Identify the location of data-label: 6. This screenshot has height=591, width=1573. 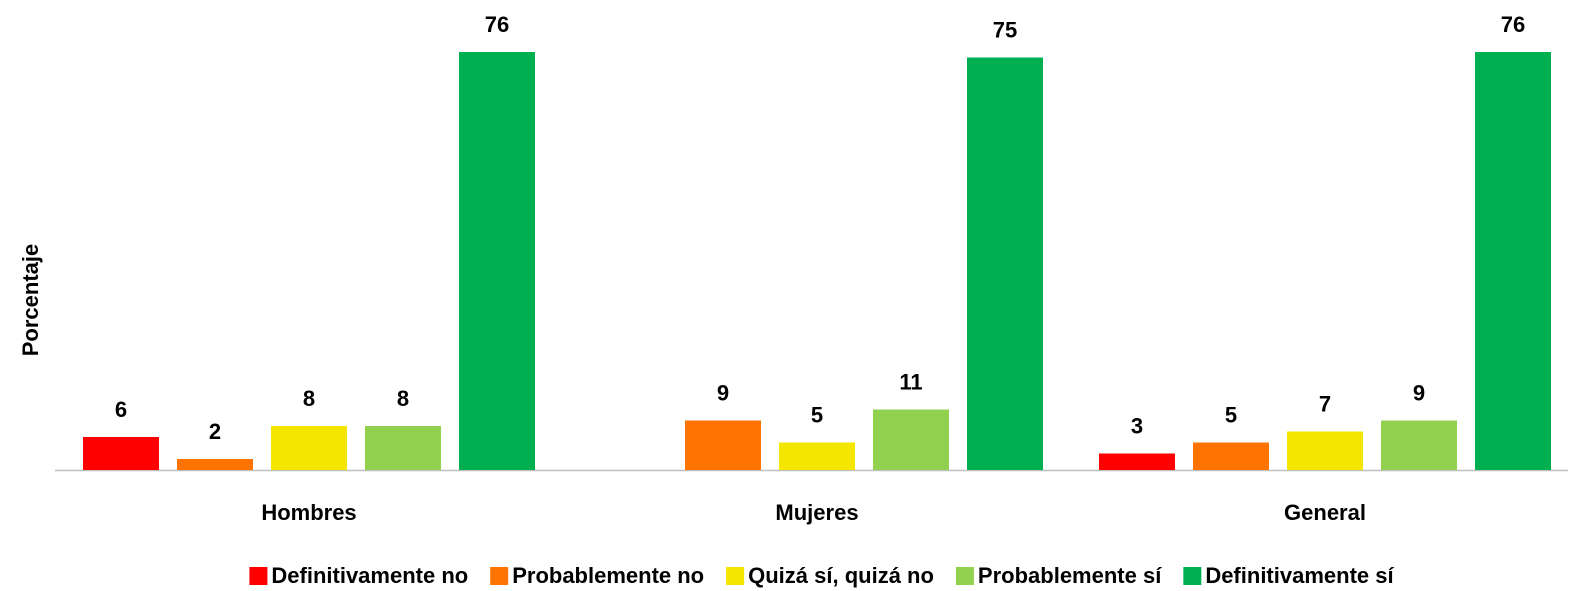
(121, 409).